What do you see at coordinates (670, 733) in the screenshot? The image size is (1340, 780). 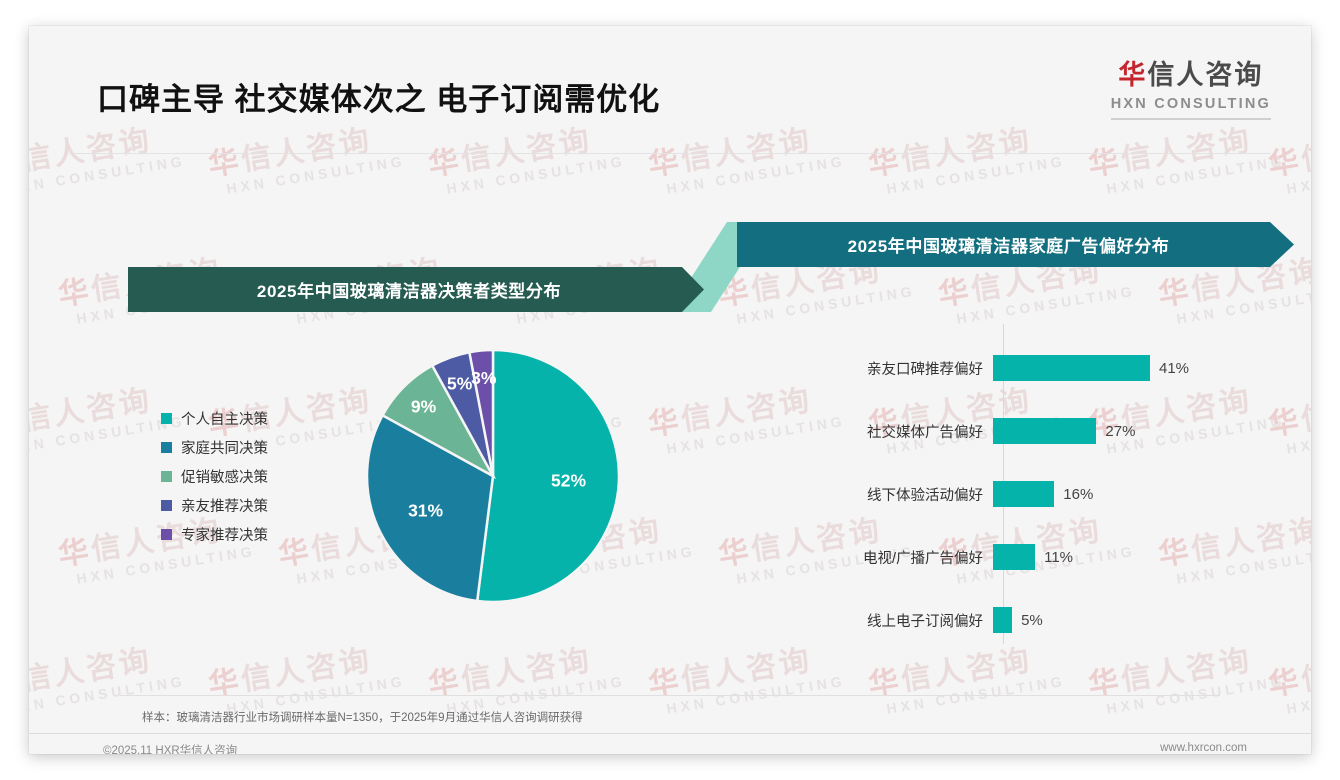 I see `footer-divider` at bounding box center [670, 733].